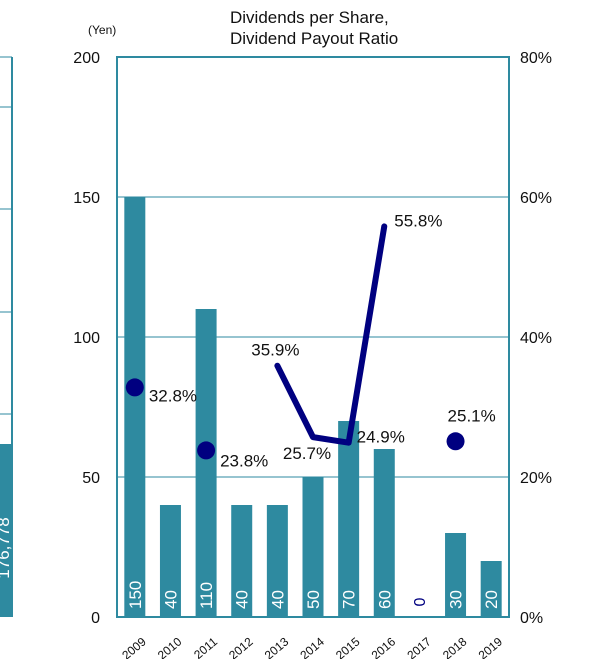 This screenshot has width=593, height=659. Describe the element at coordinates (173, 395) in the screenshot. I see `payout-ratio-label: 32.8%` at that location.